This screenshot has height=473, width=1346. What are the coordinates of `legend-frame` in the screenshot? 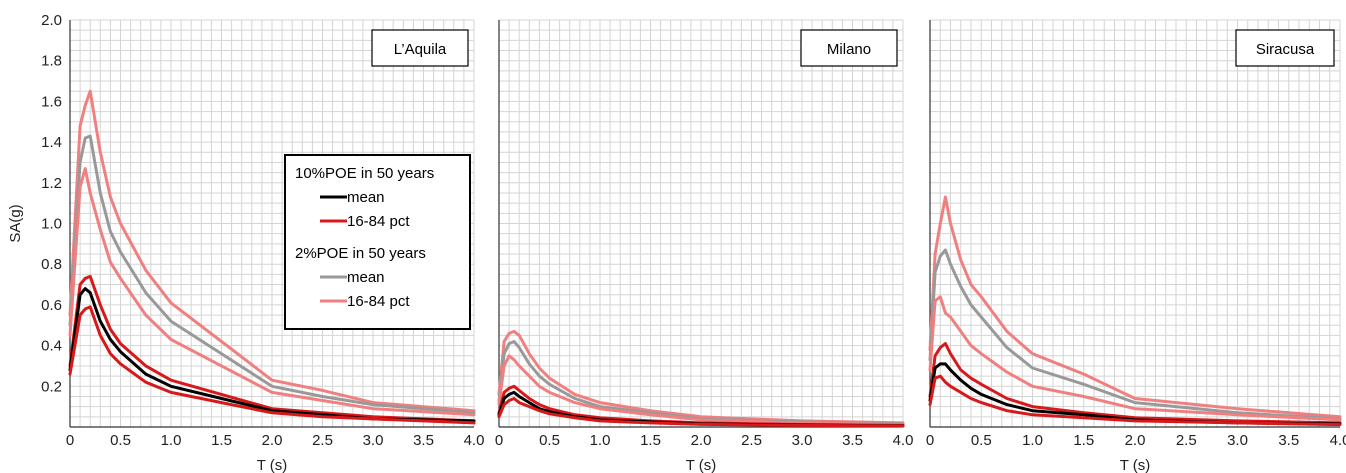 It's located at (377, 242).